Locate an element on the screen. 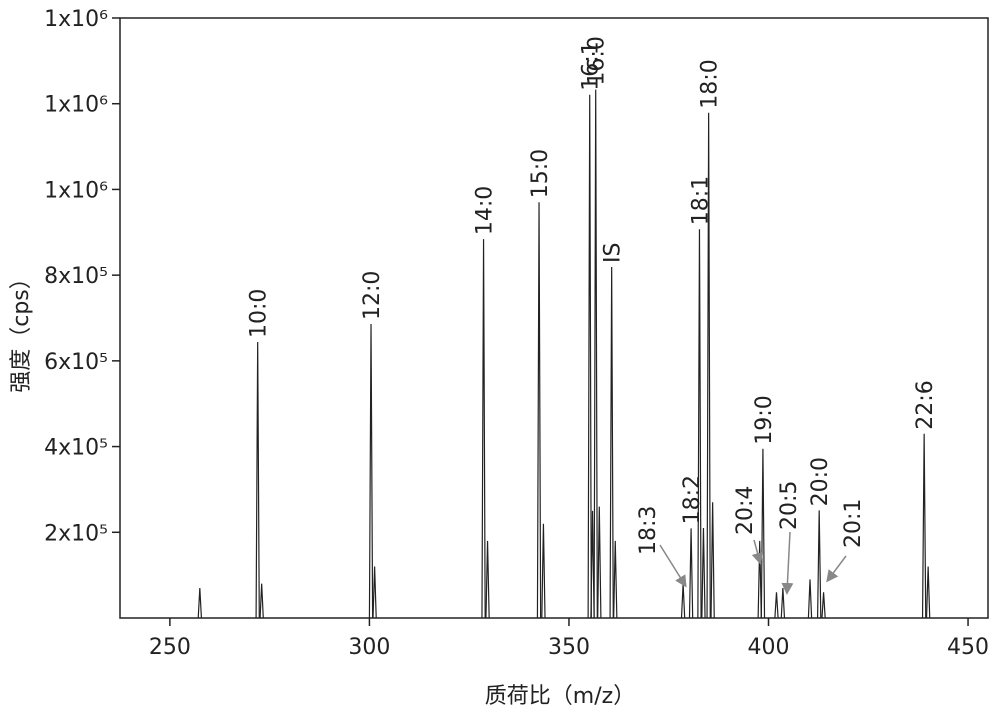 The height and width of the screenshot is (721, 1000). peak-label: 19:0 is located at coordinates (764, 419).